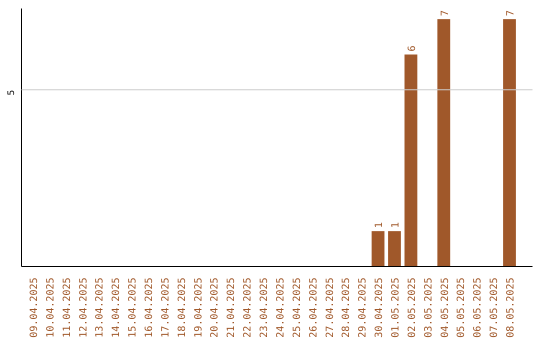 The width and height of the screenshot is (540, 340). Describe the element at coordinates (510, 307) in the screenshot. I see `x-tick-label: 08.05.2025` at that location.